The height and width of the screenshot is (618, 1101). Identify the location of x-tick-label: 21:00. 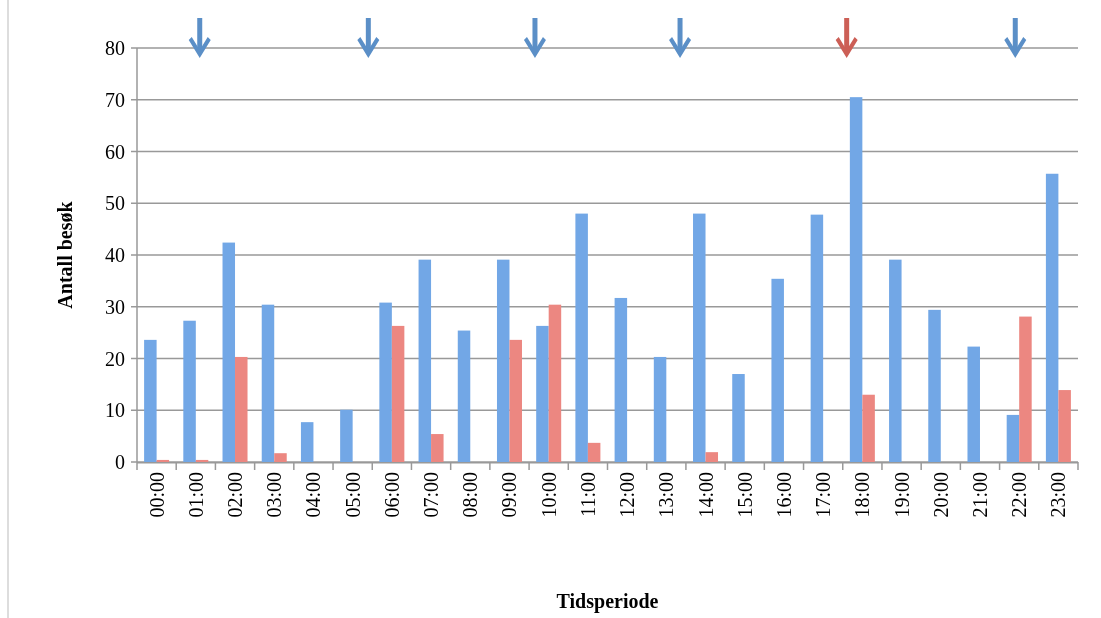
(979, 495).